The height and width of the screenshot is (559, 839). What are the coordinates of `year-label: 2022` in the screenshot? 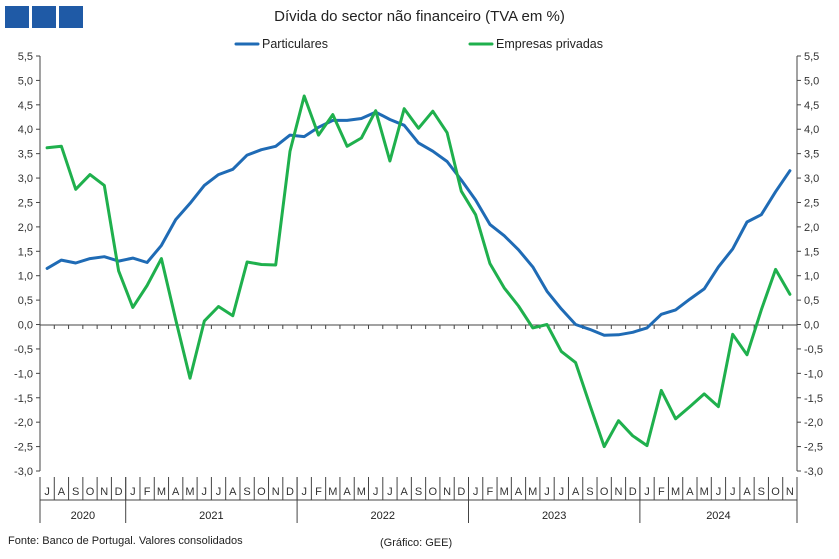 It's located at (383, 516).